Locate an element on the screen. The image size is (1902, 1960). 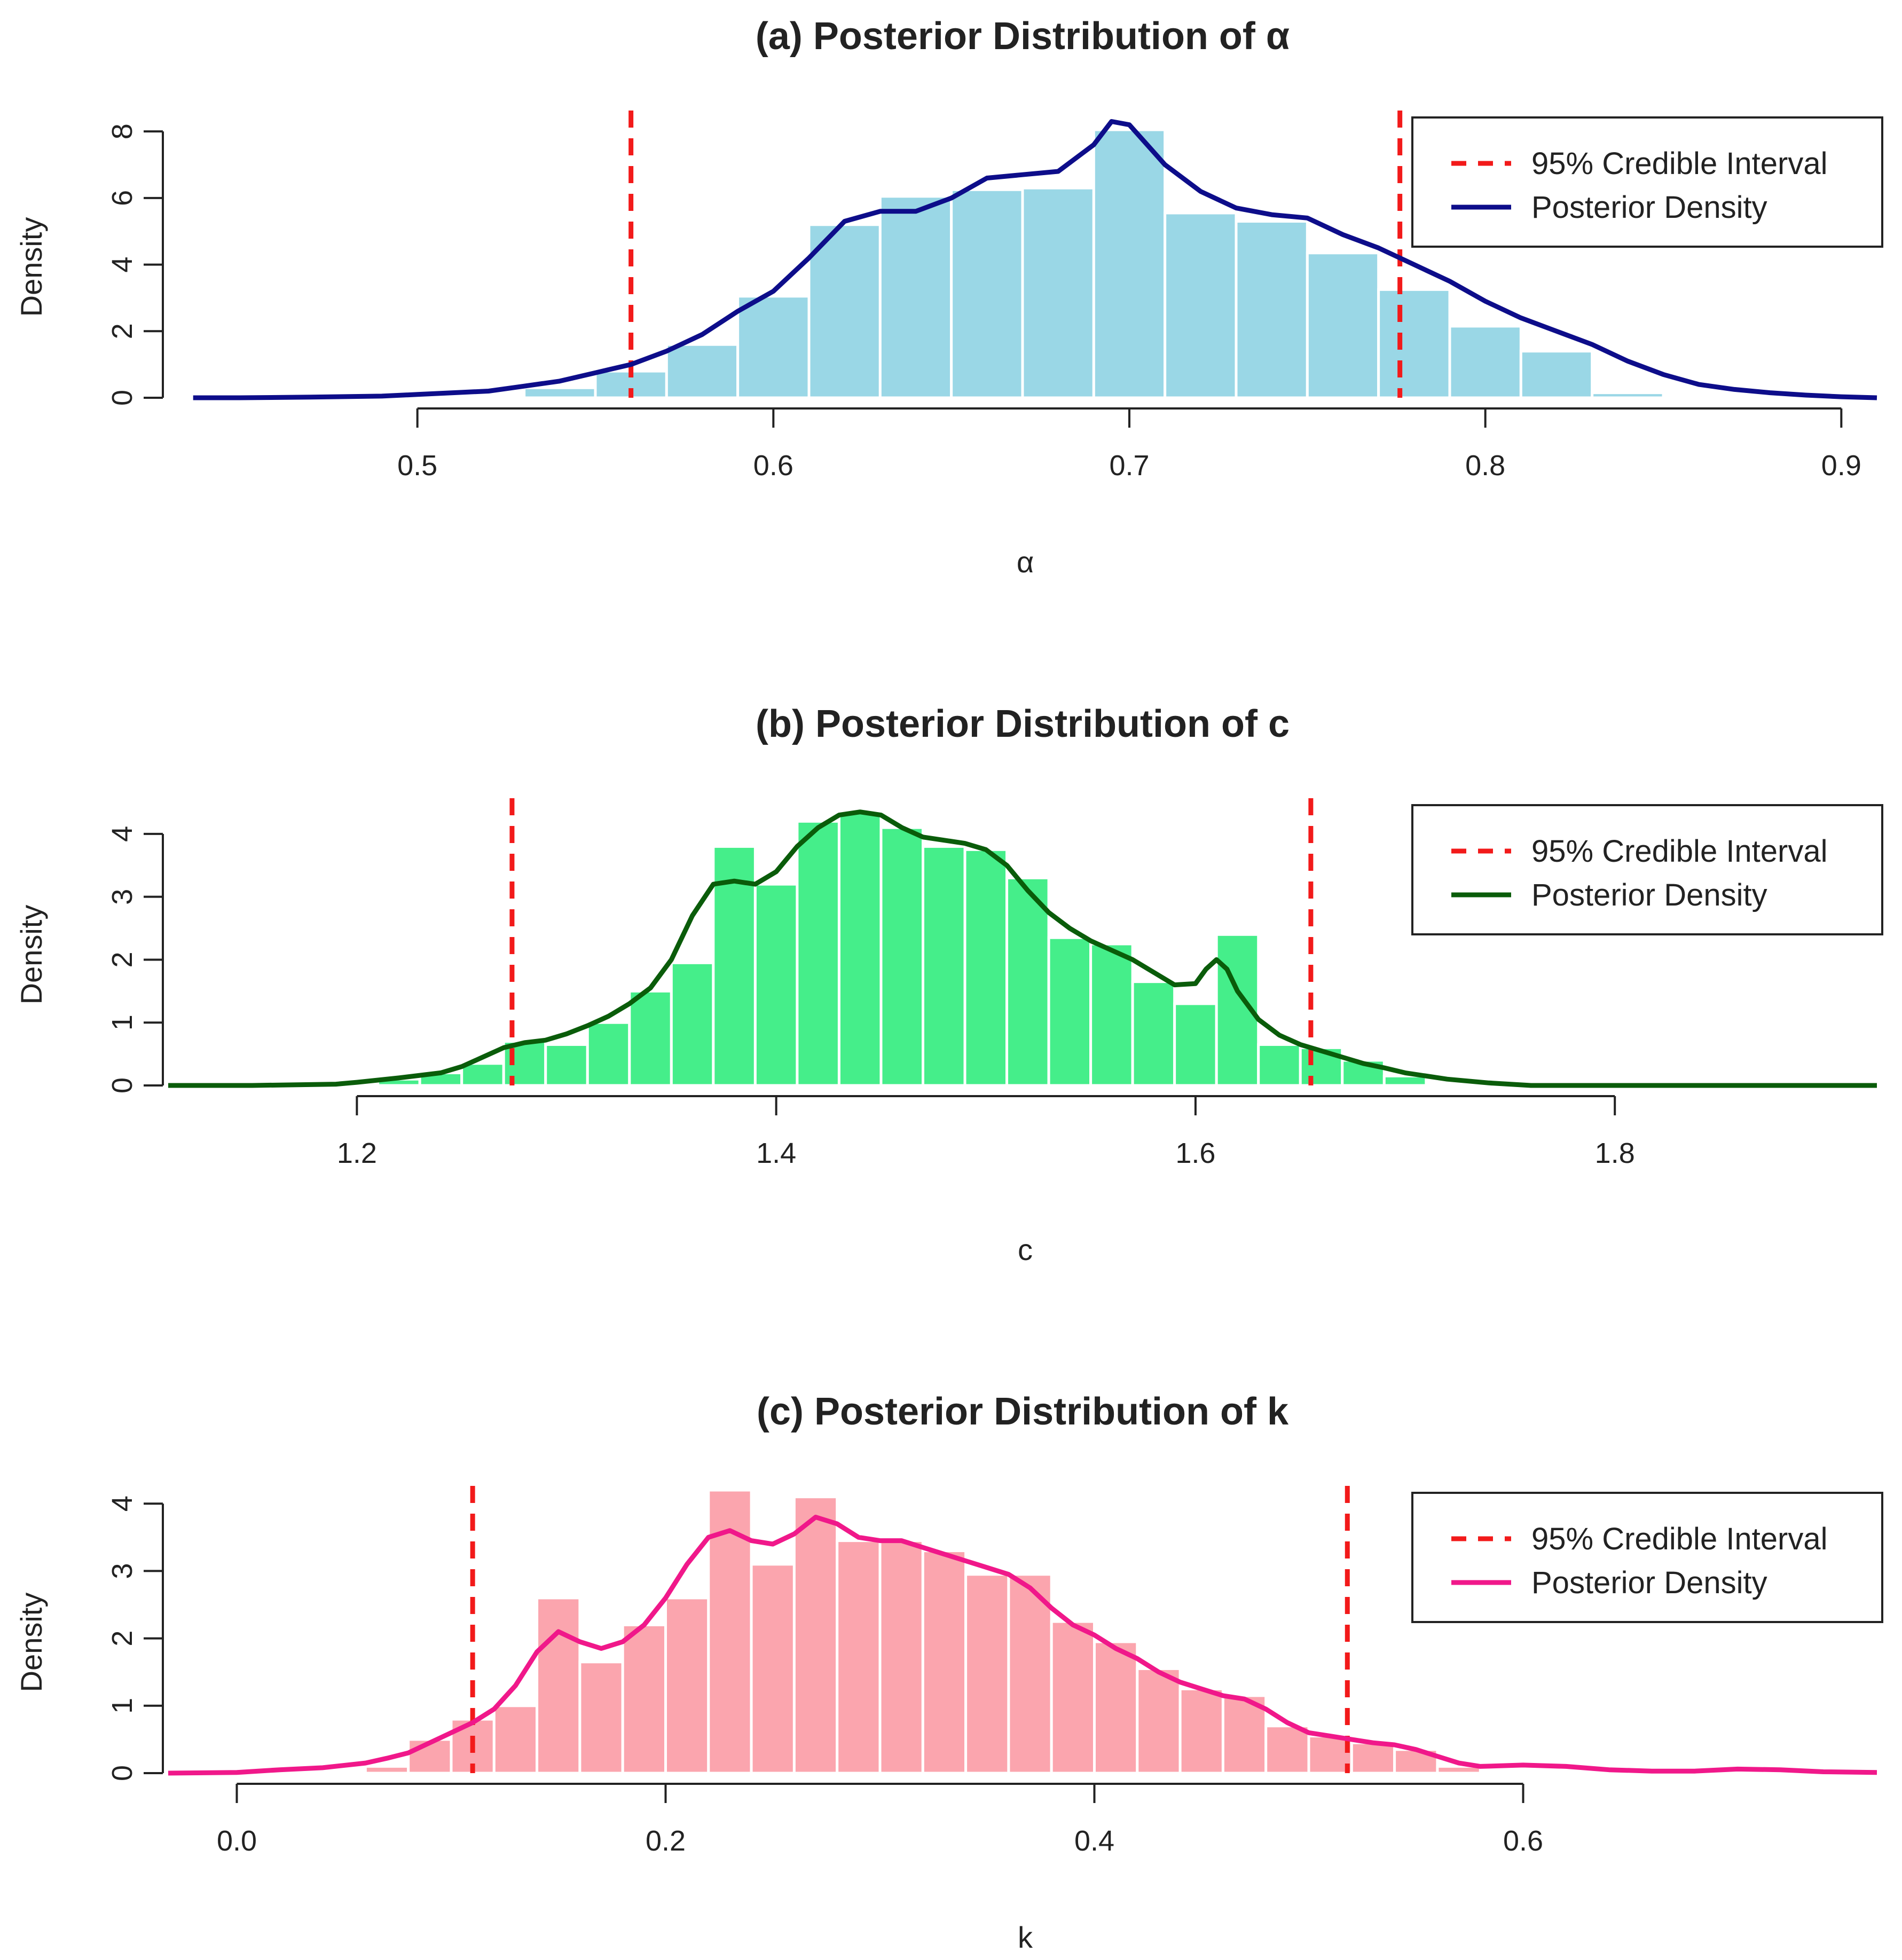
y-axis: 0 2 4 6 8 is located at coordinates (135, 264).